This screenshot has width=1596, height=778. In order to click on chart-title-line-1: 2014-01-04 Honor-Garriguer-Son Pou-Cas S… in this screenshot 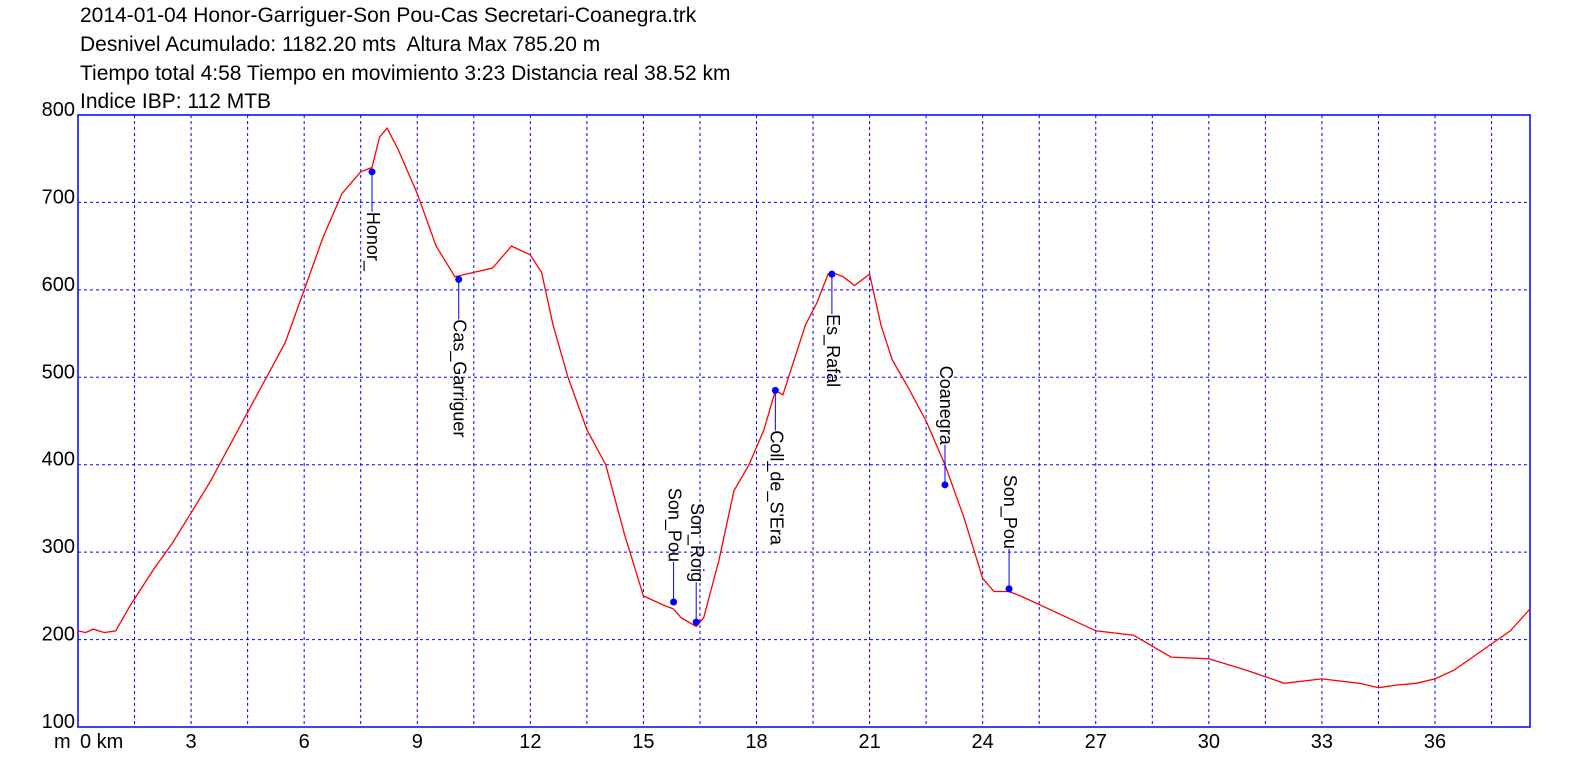, I will do `click(388, 15)`.